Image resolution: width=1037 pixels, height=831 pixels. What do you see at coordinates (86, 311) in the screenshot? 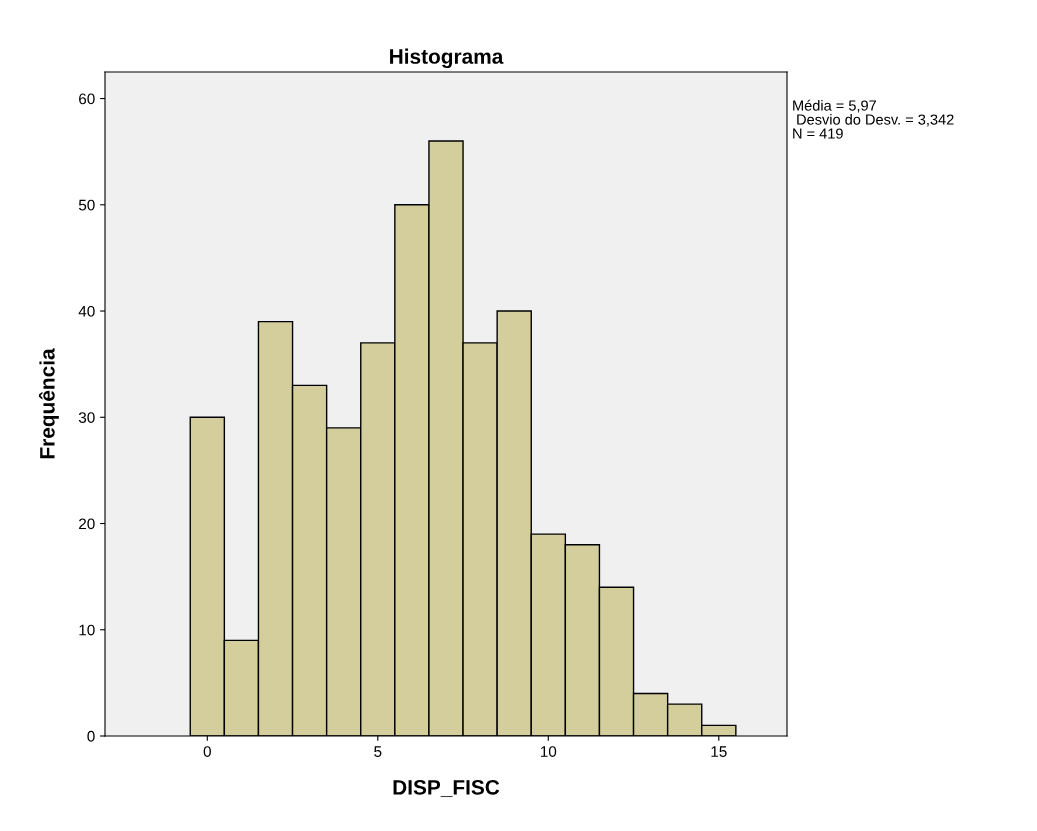
I see `y-tick-label: 40` at bounding box center [86, 311].